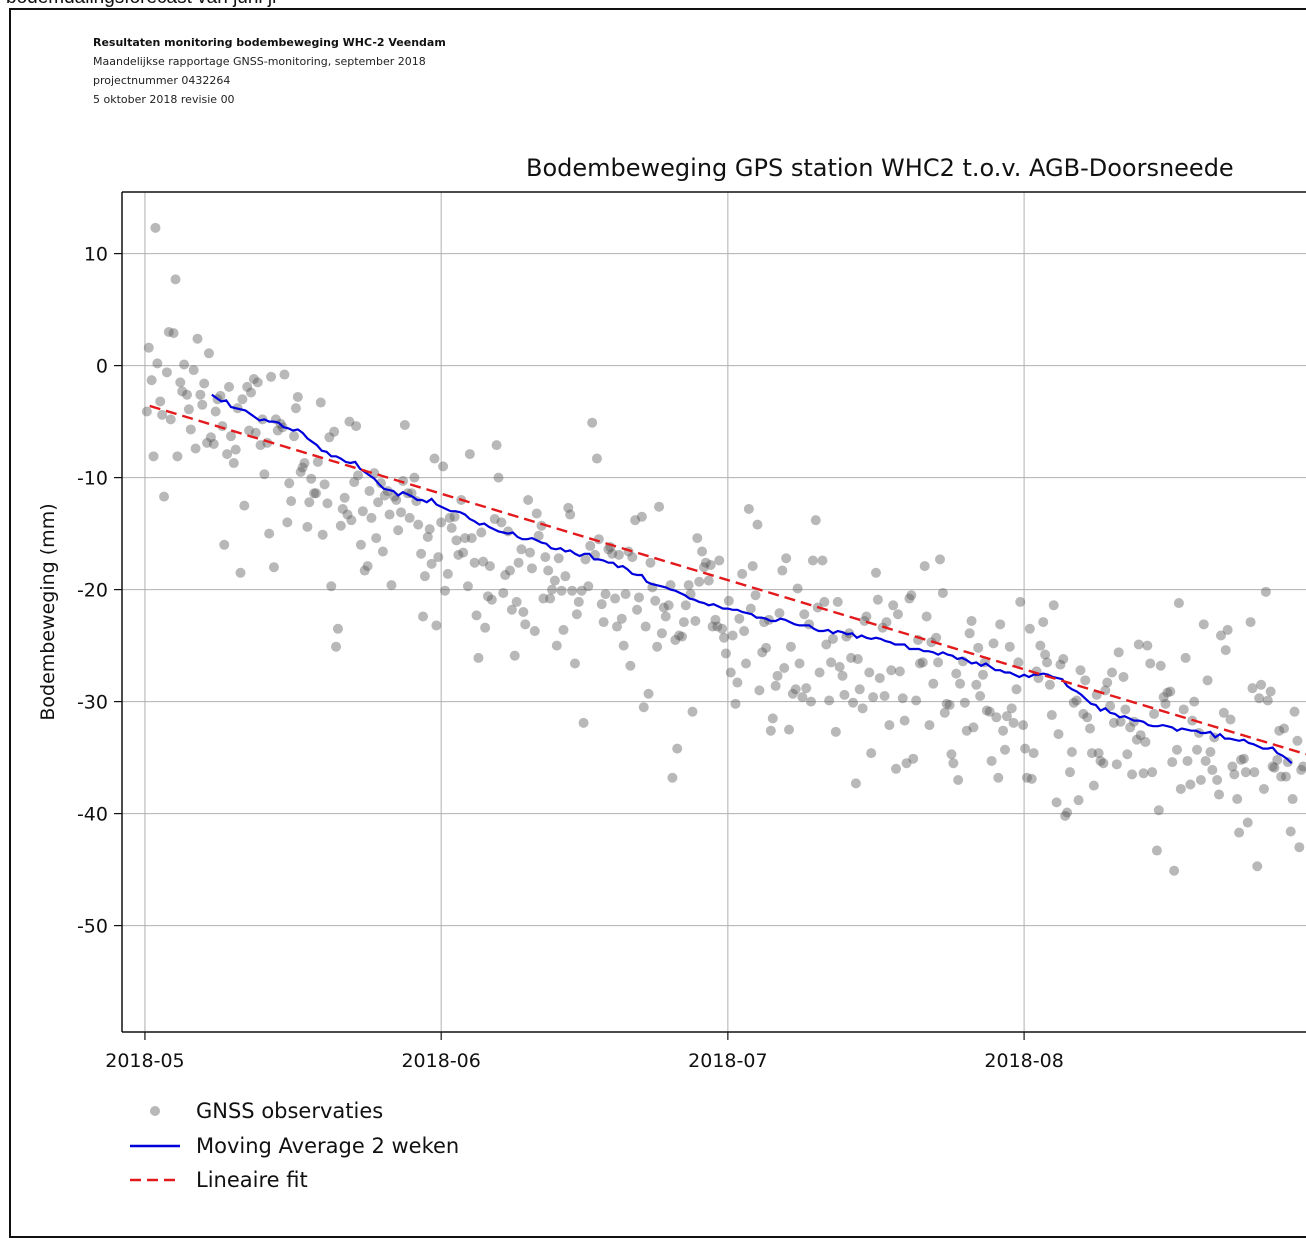 Image resolution: width=1306 pixels, height=1238 pixels. Describe the element at coordinates (141, 4) in the screenshot. I see `top-caption-fragment: bodemdalingsforecast van juni ji` at that location.